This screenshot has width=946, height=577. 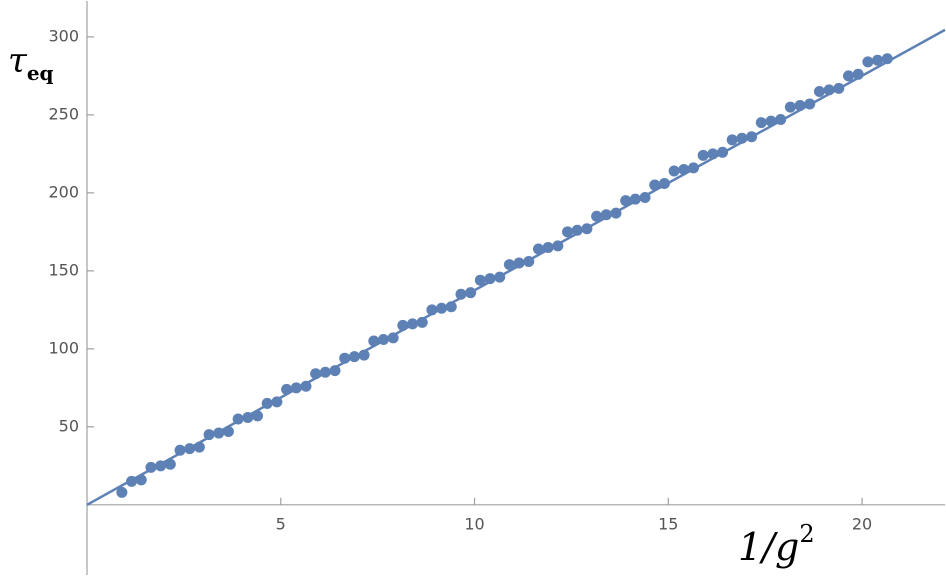 What do you see at coordinates (862, 523) in the screenshot?
I see `x-tick-label: 20` at bounding box center [862, 523].